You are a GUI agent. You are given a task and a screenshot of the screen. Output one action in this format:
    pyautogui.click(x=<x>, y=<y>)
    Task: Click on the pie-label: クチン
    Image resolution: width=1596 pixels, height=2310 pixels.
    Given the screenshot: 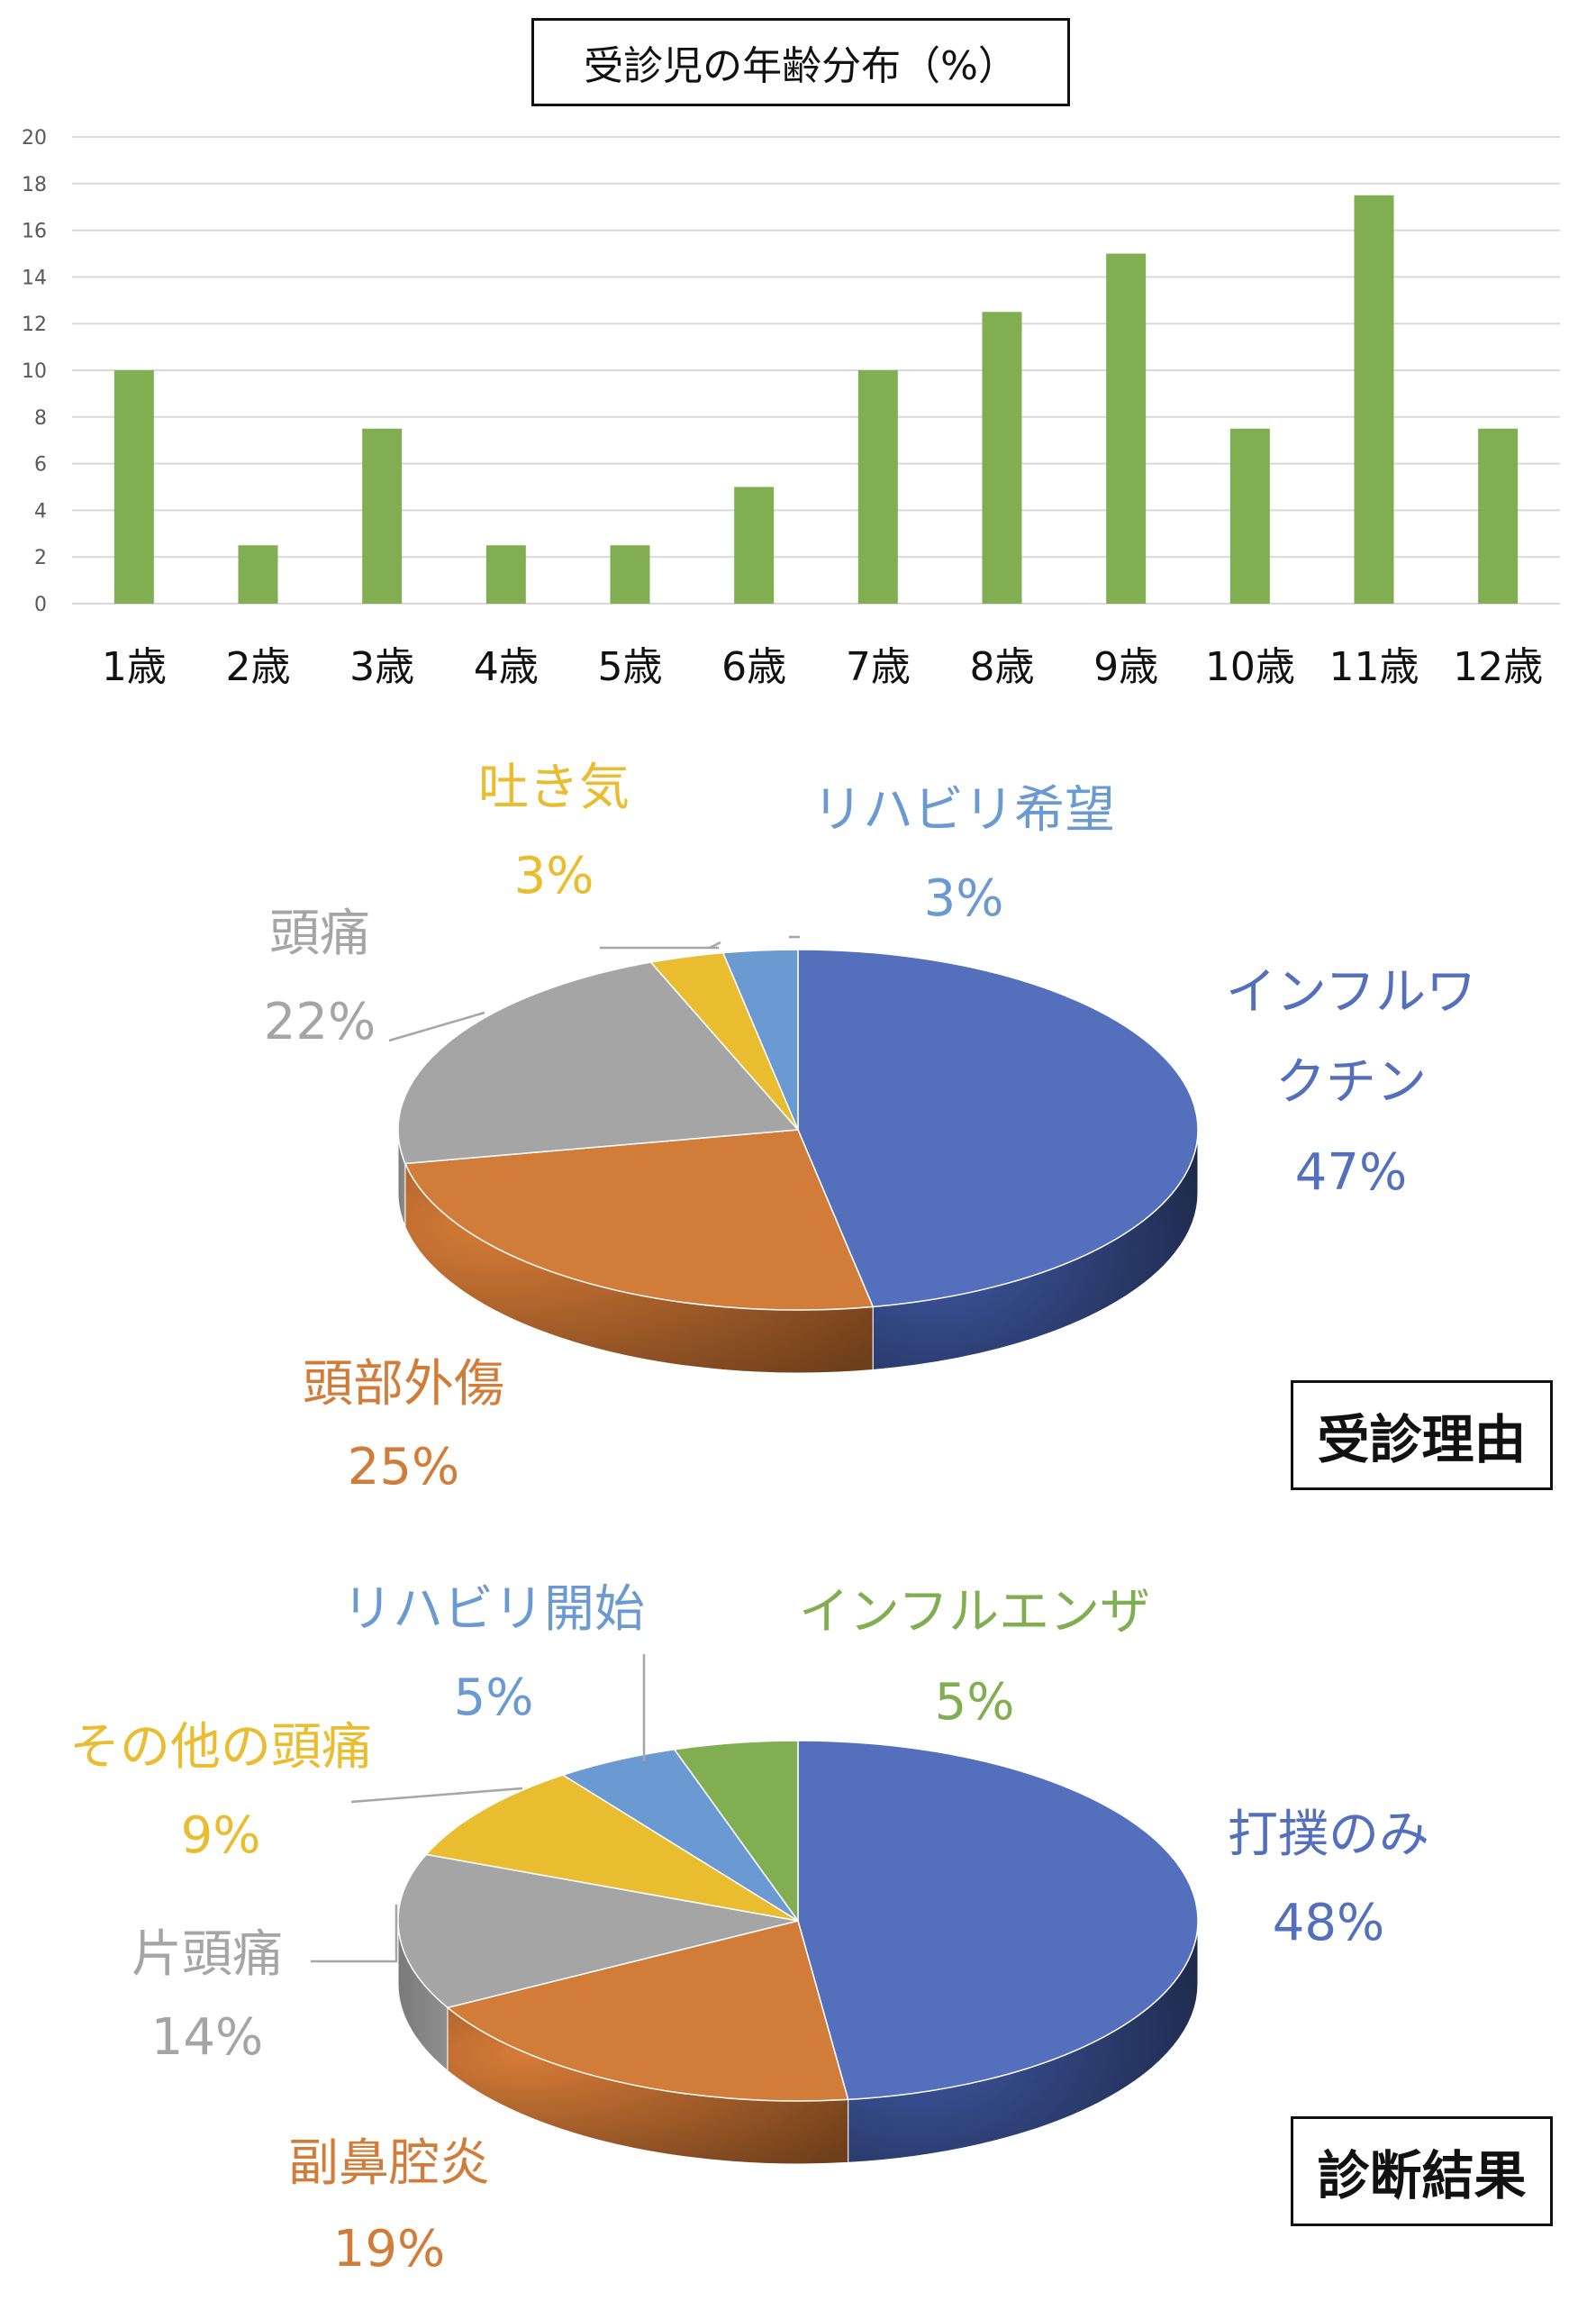 What is the action you would take?
    pyautogui.click(x=1351, y=1083)
    